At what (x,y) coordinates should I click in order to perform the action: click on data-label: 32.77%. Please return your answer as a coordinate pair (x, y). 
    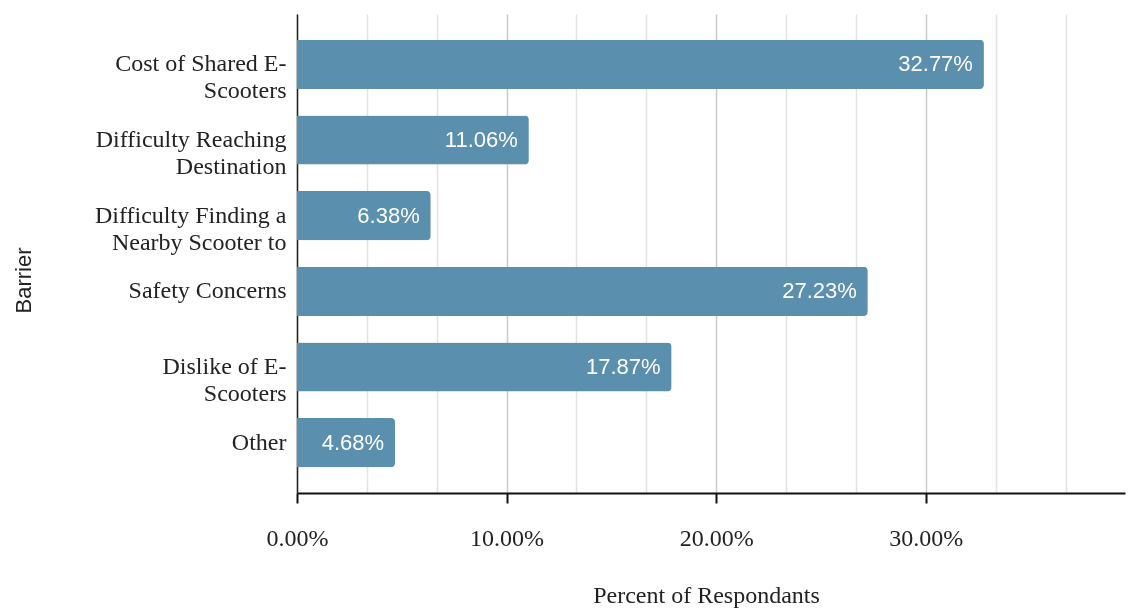
    Looking at the image, I should click on (935, 64).